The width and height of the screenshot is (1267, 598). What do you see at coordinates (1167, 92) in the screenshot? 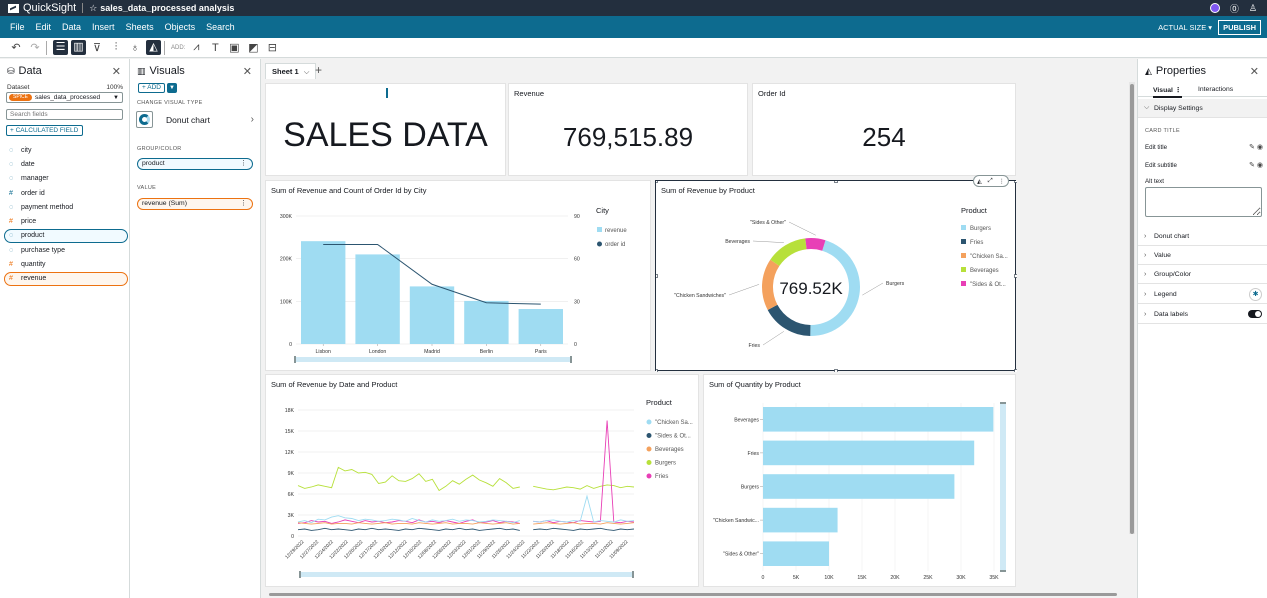
I see `tab-visual: Visual ⋮` at bounding box center [1167, 92].